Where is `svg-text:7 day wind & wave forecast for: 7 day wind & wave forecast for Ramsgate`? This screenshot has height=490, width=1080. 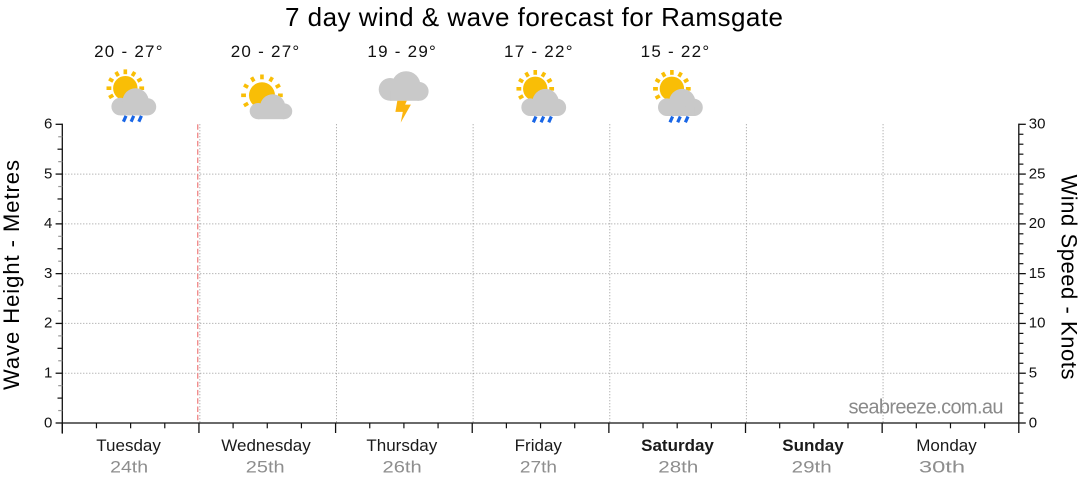 svg-text:7 day wind & wave forecast for: 7 day wind & wave forecast for Ramsgate is located at coordinates (534, 17).